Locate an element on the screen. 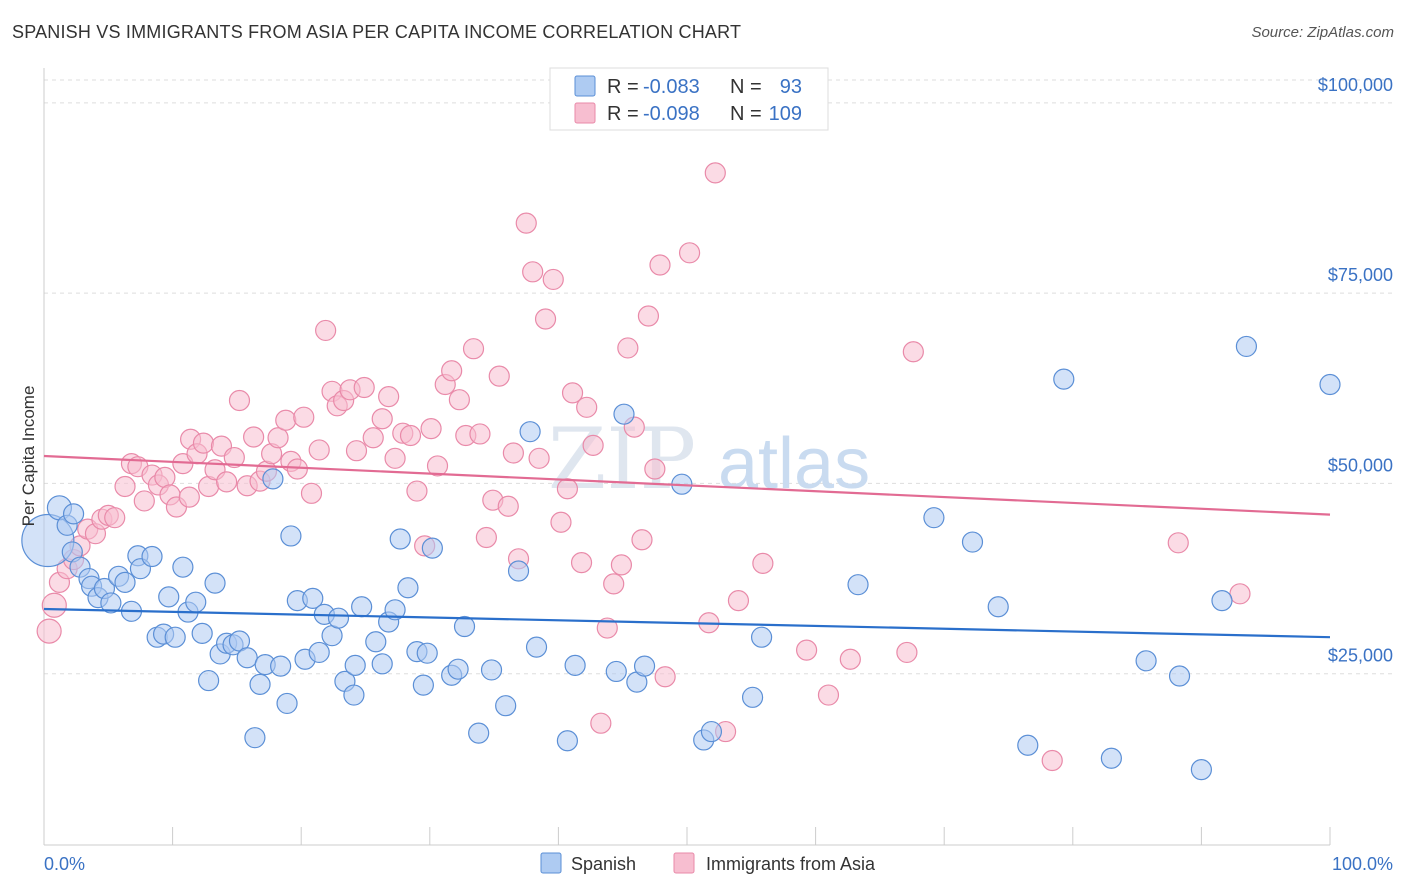 Image resolution: width=1406 pixels, height=892 pixels. legend-n-label-spanish: N = is located at coordinates (746, 87).